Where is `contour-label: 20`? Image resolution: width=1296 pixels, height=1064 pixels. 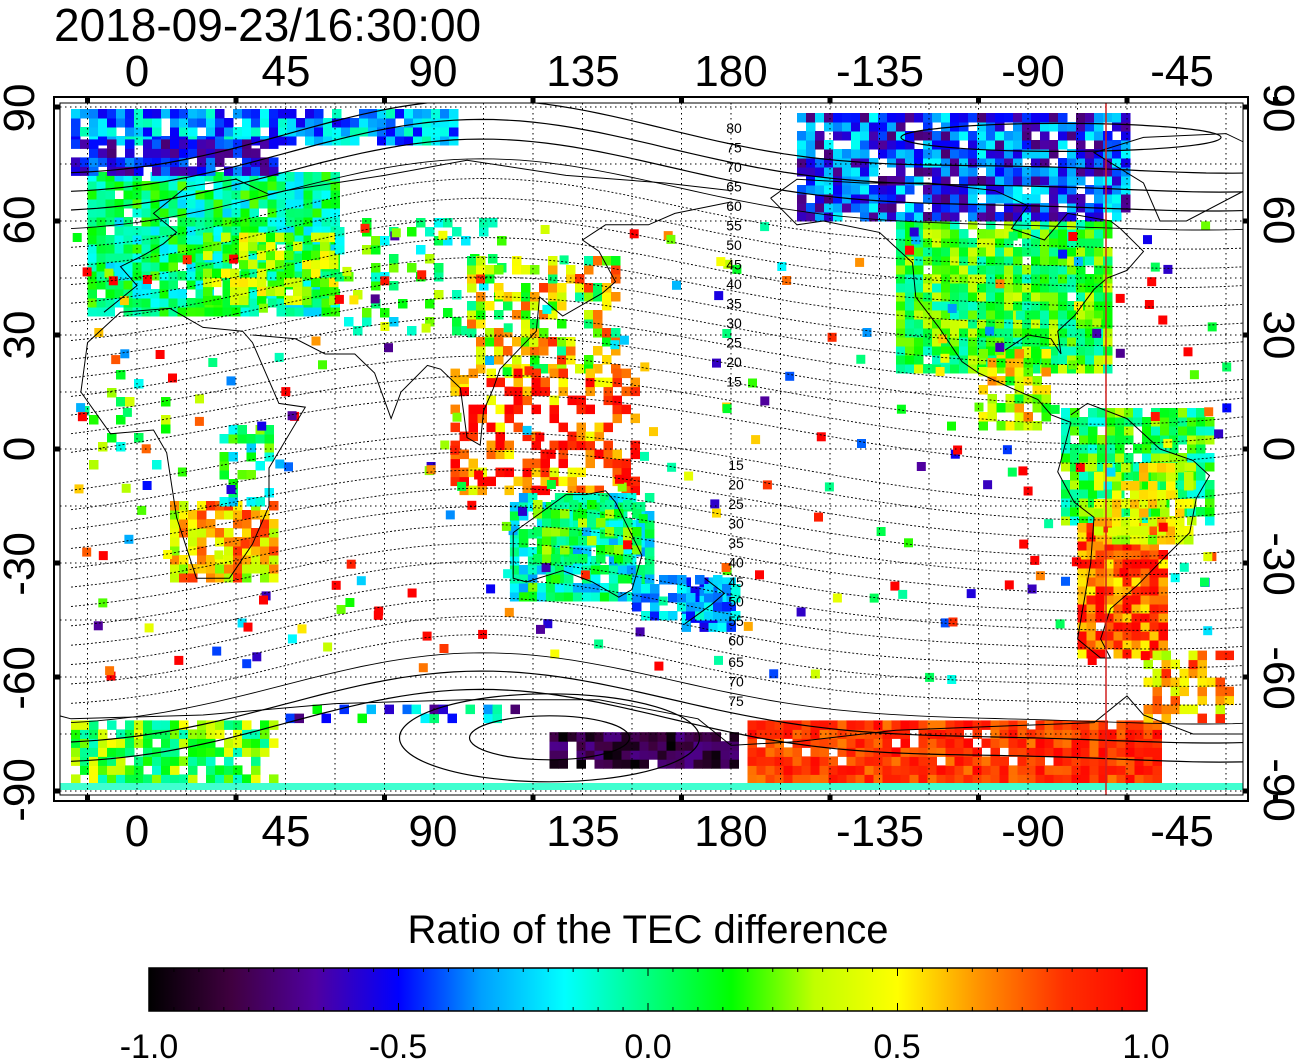 contour-label: 20 is located at coordinates (734, 362).